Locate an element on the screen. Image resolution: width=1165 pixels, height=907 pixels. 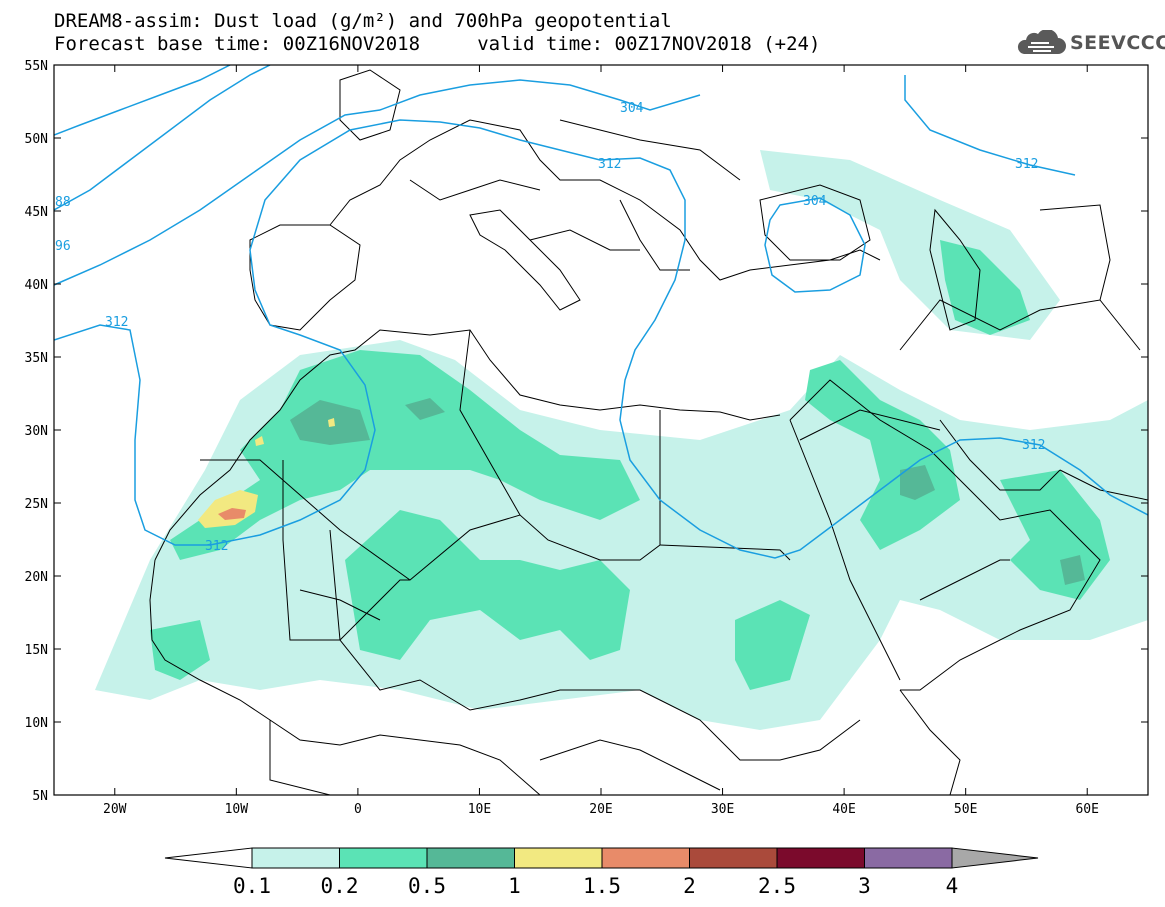
colorbar: 0.1 0.2 0.5 1 1.5 2 2.5 3 4 is located at coordinates (601, 872).